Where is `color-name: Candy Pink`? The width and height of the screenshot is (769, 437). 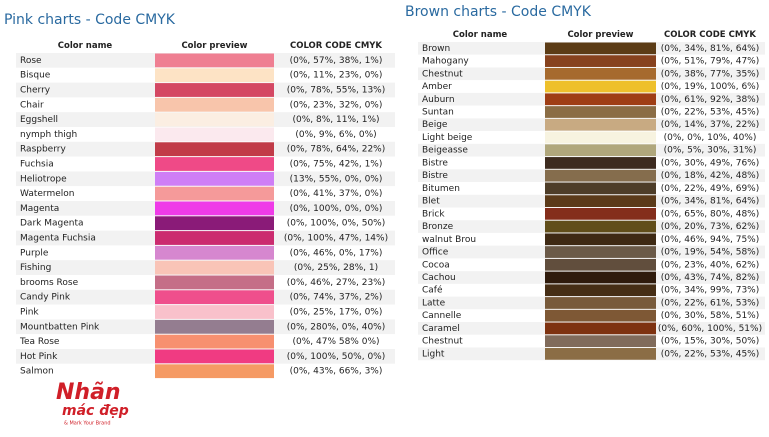
color-name: Candy Pink is located at coordinates (45, 298).